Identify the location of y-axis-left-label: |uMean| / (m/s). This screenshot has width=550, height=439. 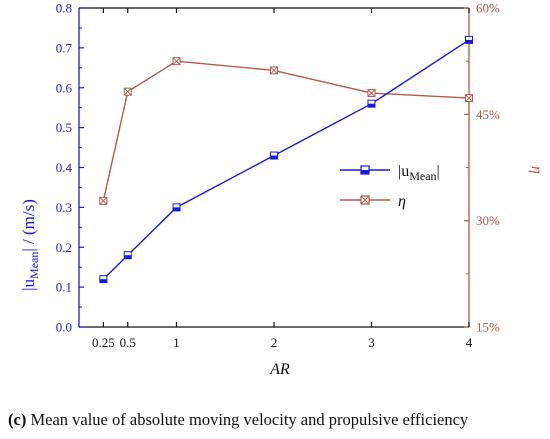
(30, 245).